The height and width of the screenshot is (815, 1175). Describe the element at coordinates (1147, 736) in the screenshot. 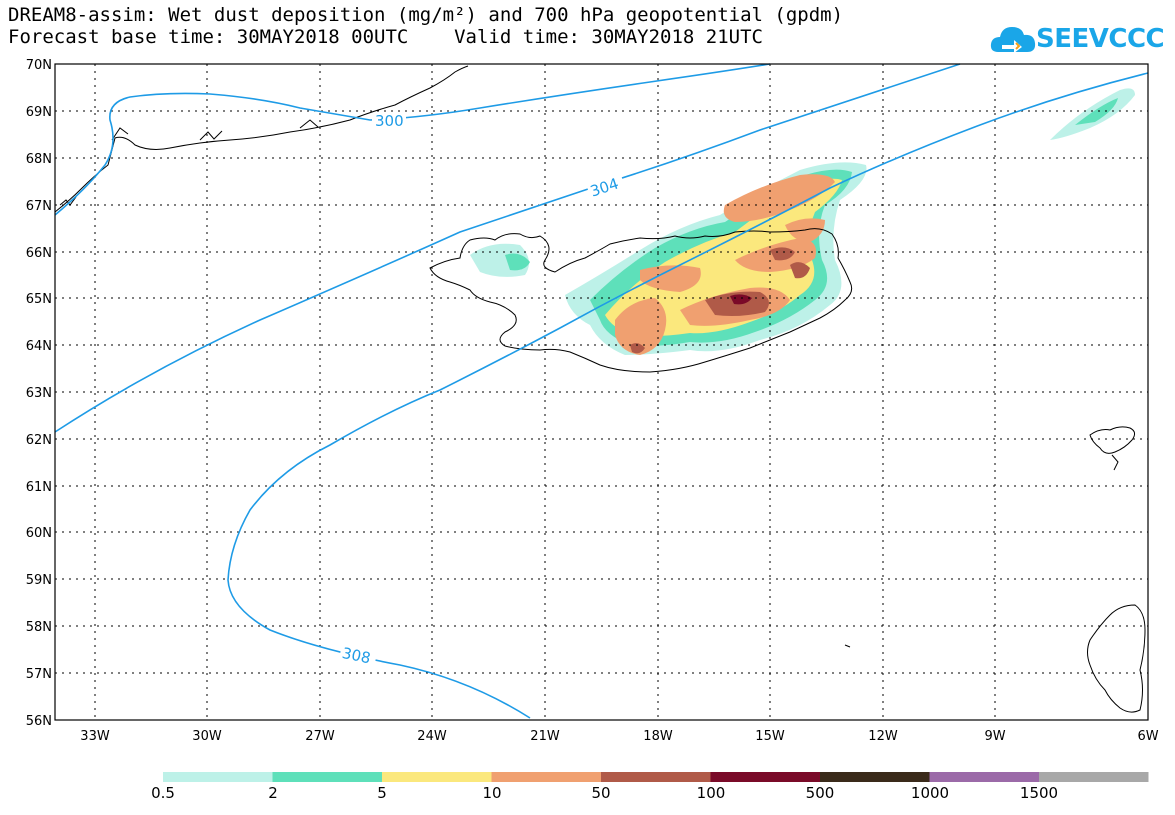

I see `lon-label: 6W` at that location.